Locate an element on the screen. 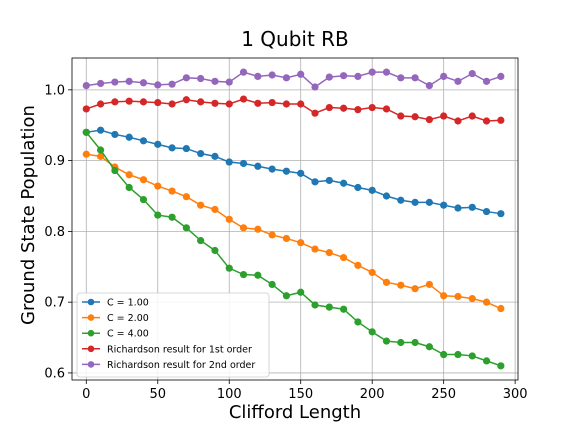 The image size is (576, 432). x-tick-label: 50 is located at coordinates (157, 394).